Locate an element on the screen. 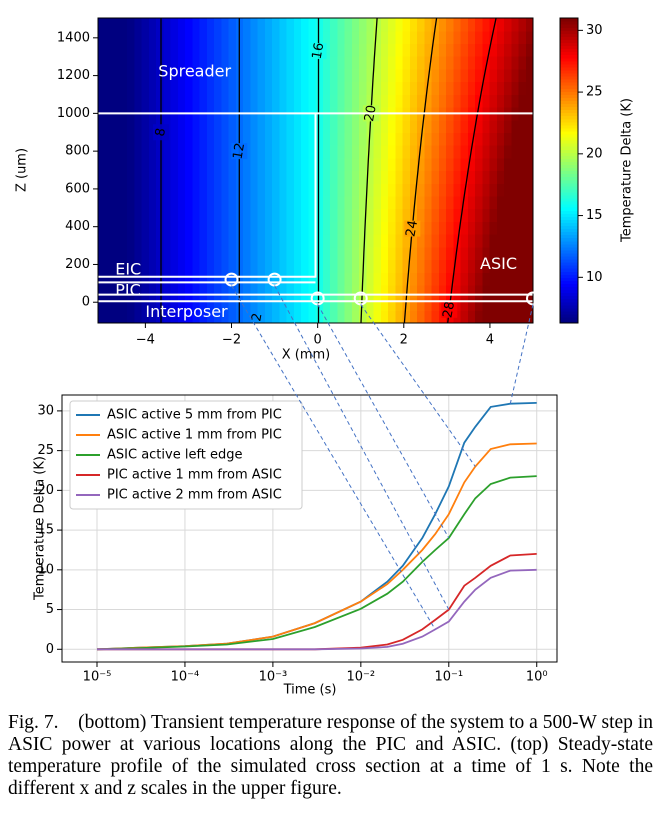 This screenshot has height=820, width=661. contour-label: 16 is located at coordinates (319, 51).